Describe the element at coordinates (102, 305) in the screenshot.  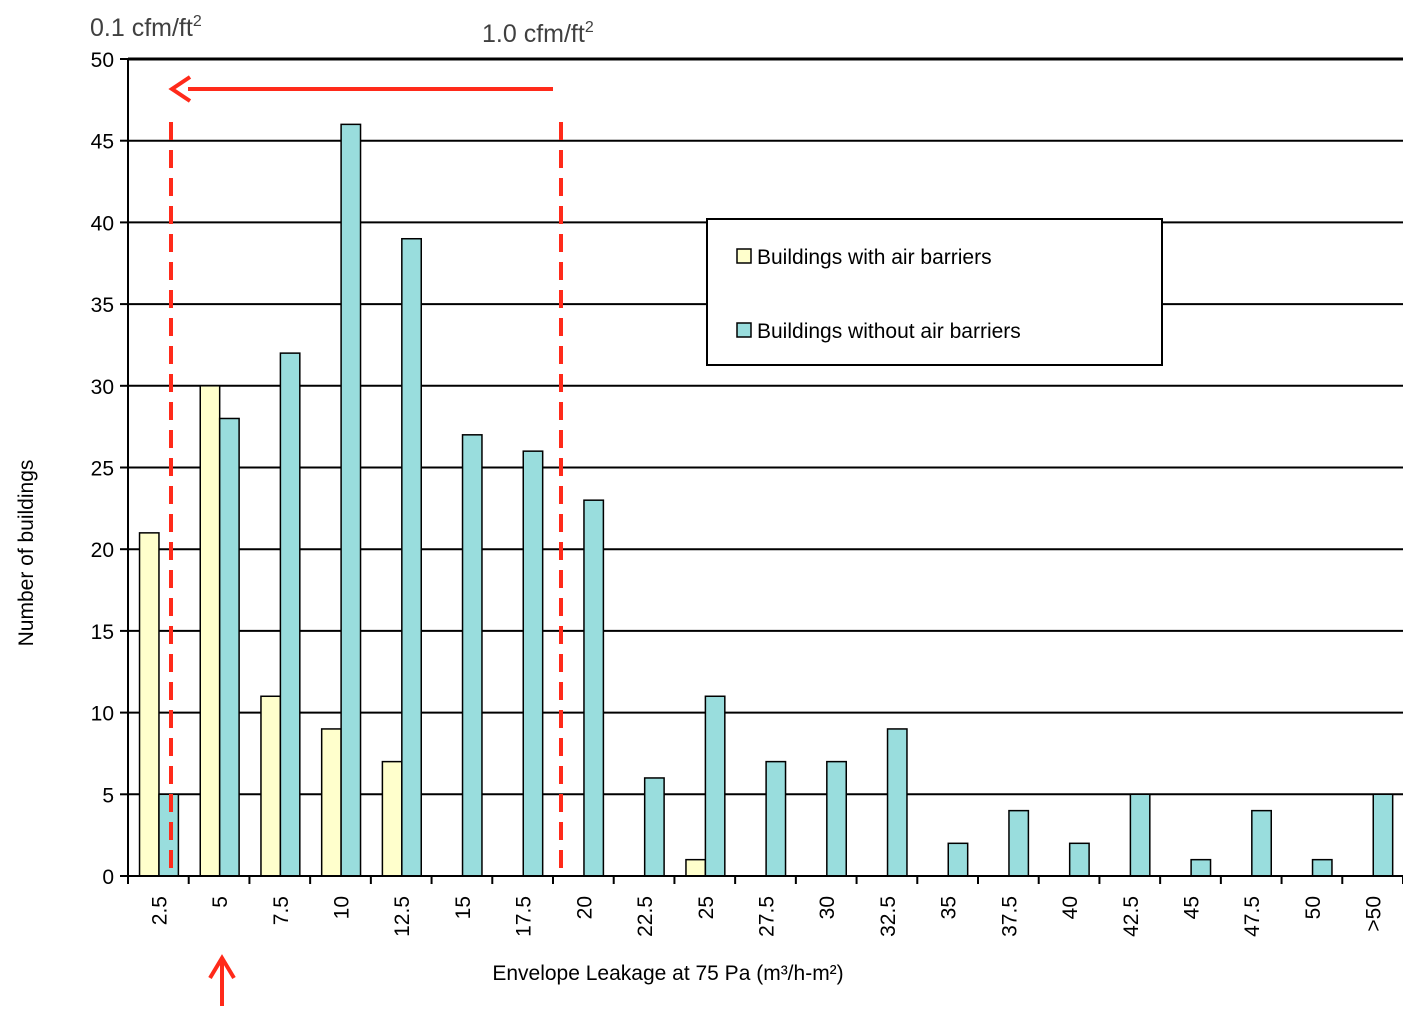
I see `y-tick-label: 35` at that location.